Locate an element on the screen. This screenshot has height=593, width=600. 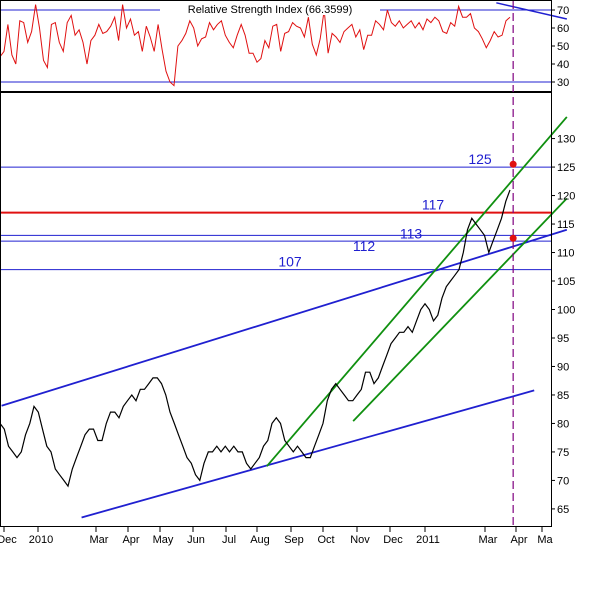
rsi-title: Relative Strength Index (66.3599) is located at coordinates (270, 10).